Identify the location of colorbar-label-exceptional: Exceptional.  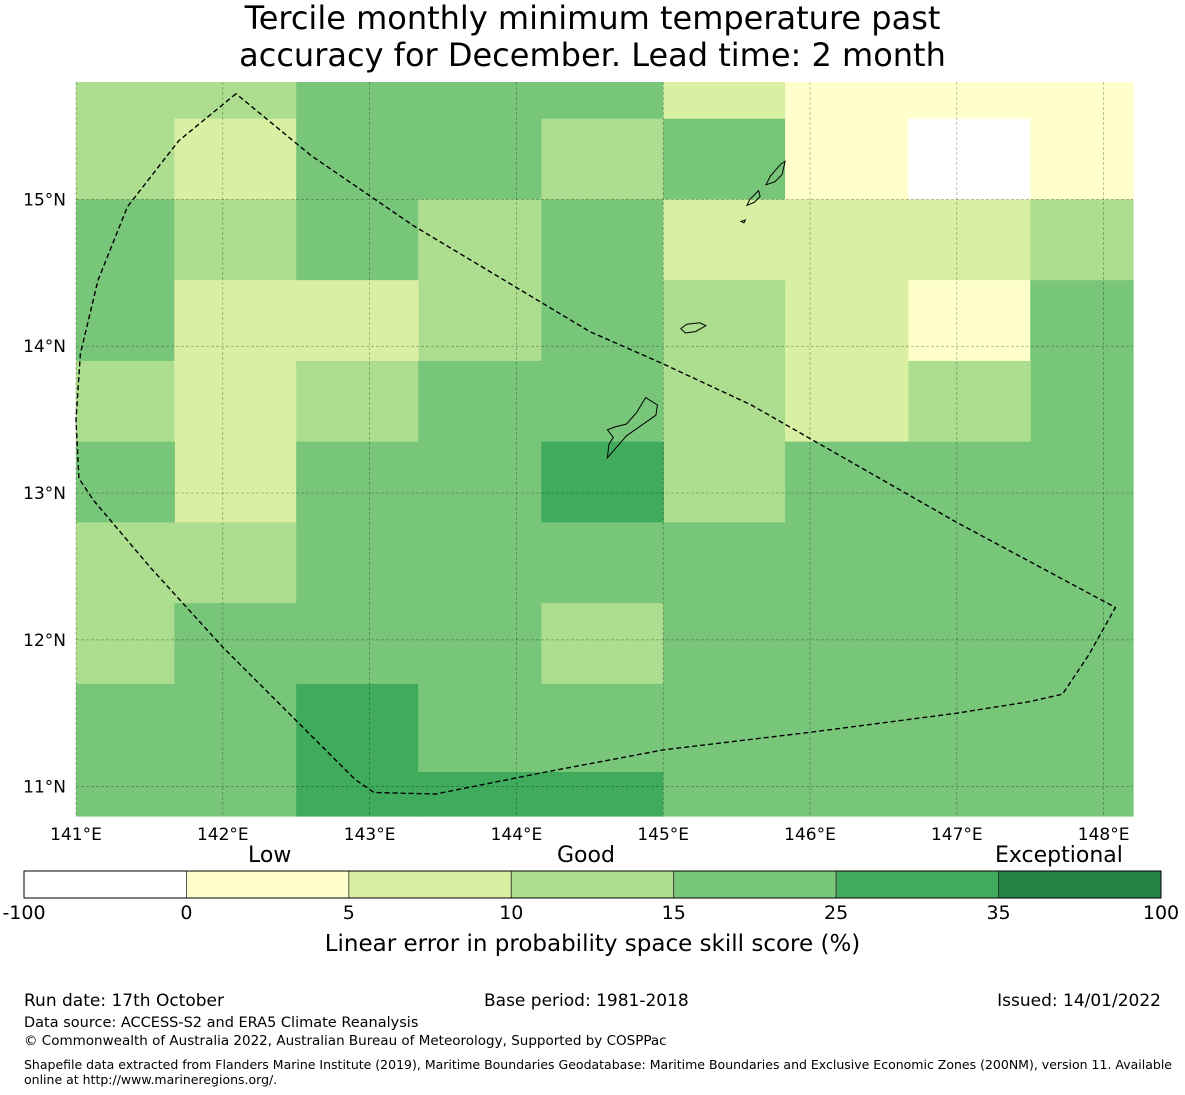
(1059, 855).